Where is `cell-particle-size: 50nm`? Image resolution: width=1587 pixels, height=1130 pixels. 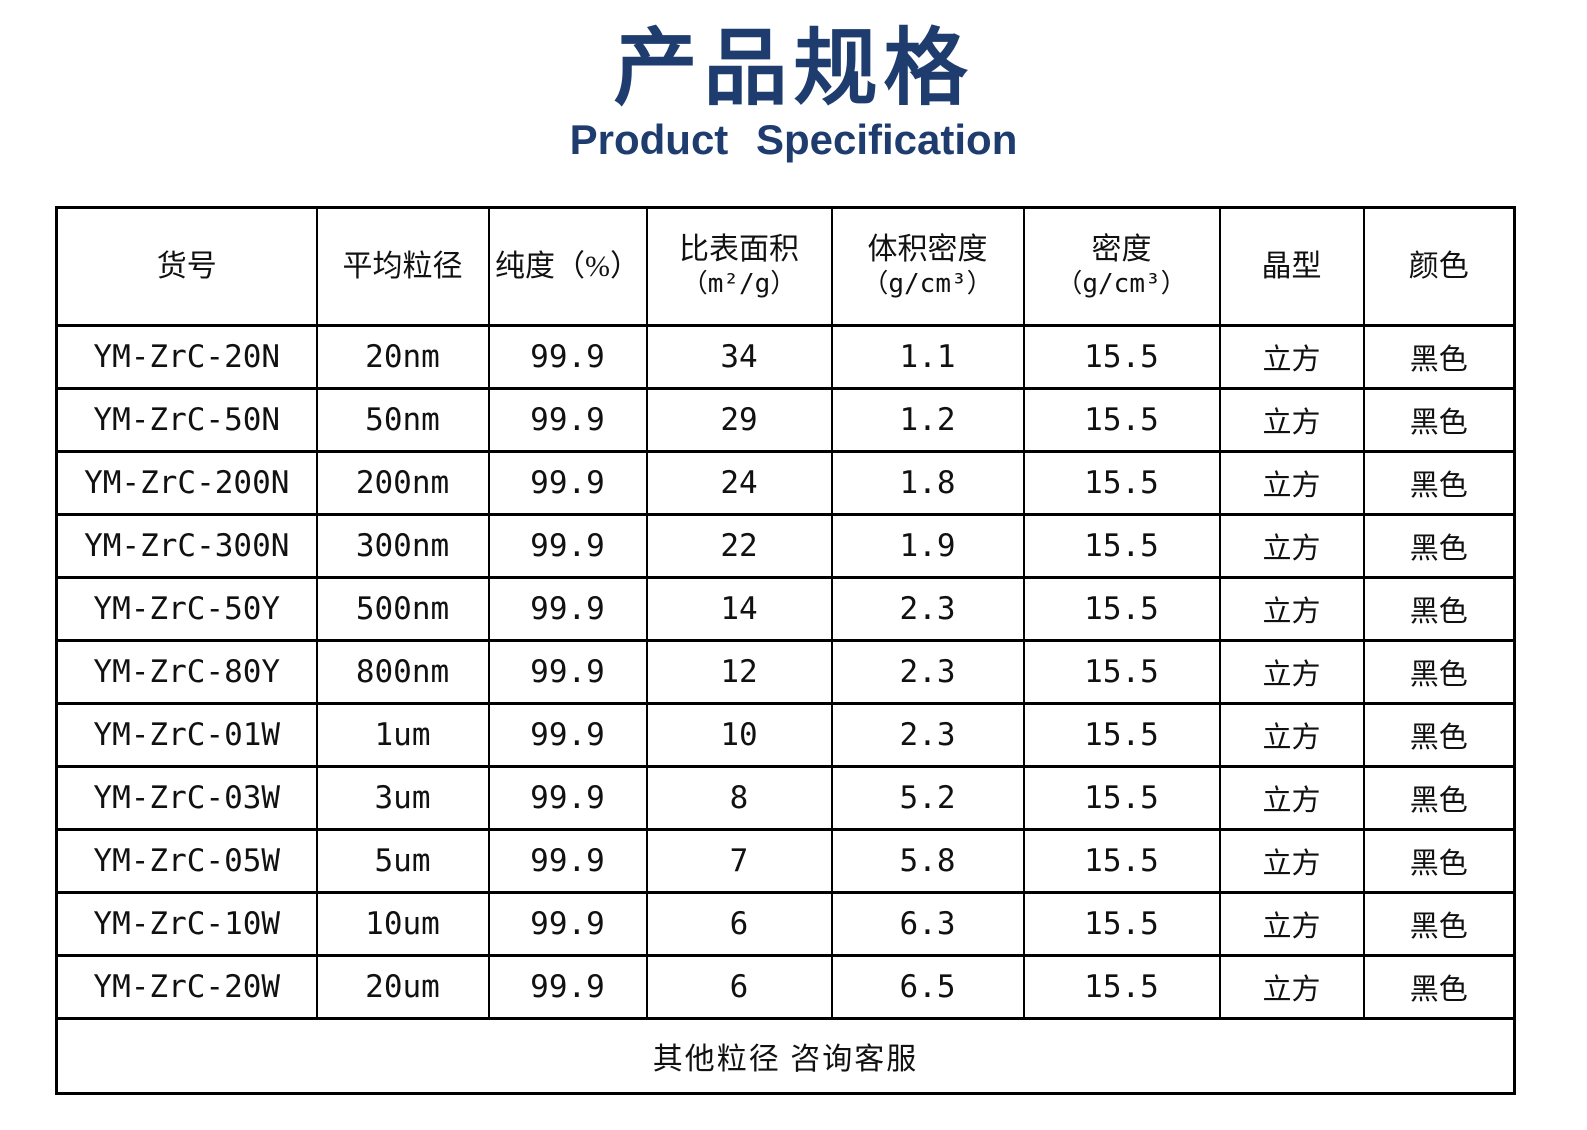 cell-particle-size: 50nm is located at coordinates (402, 420).